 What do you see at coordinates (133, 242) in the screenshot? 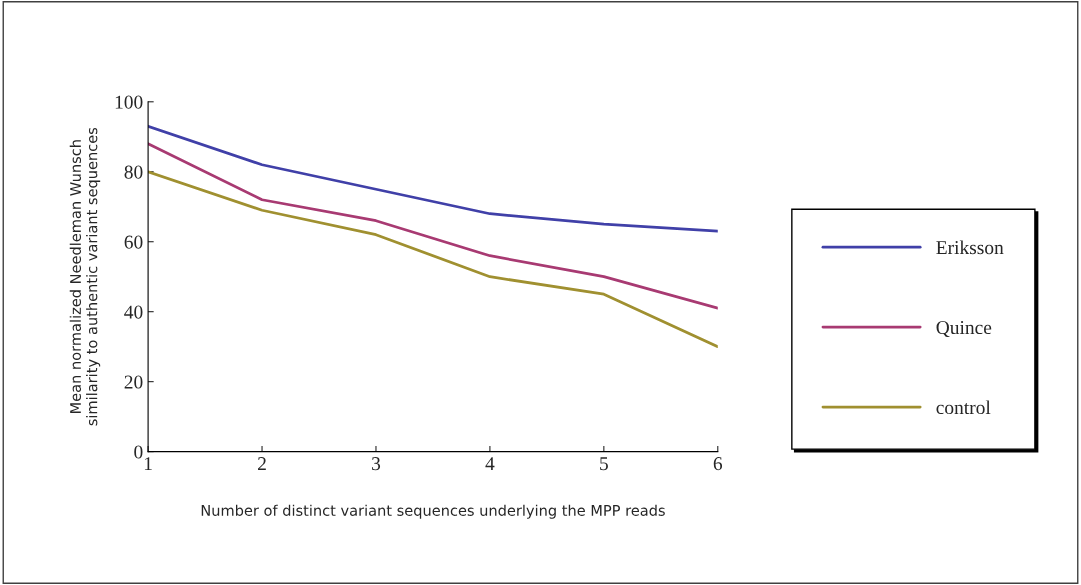
I see `y-tick-label: 60` at bounding box center [133, 242].